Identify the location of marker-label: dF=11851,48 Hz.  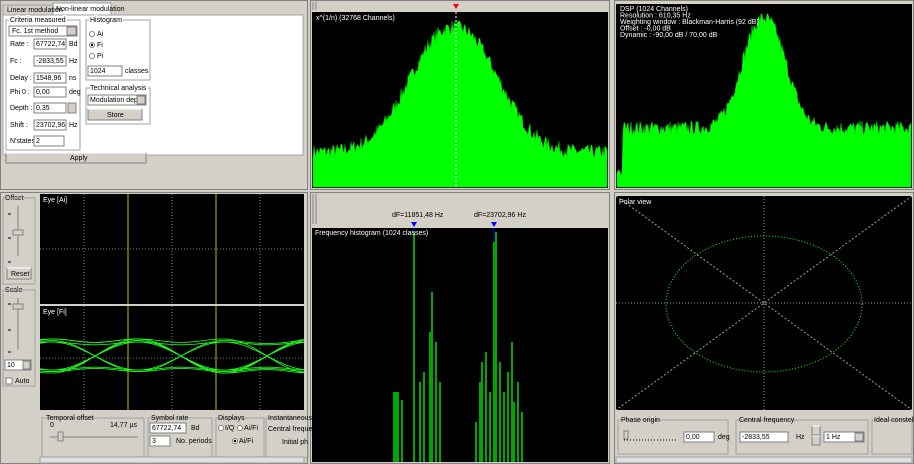
(418, 215).